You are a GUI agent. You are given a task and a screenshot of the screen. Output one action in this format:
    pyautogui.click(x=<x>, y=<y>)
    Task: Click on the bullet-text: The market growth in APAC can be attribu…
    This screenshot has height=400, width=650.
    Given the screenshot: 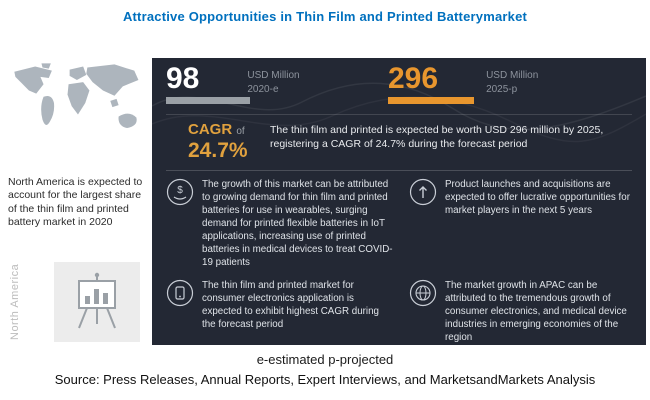 What is the action you would take?
    pyautogui.click(x=536, y=312)
    